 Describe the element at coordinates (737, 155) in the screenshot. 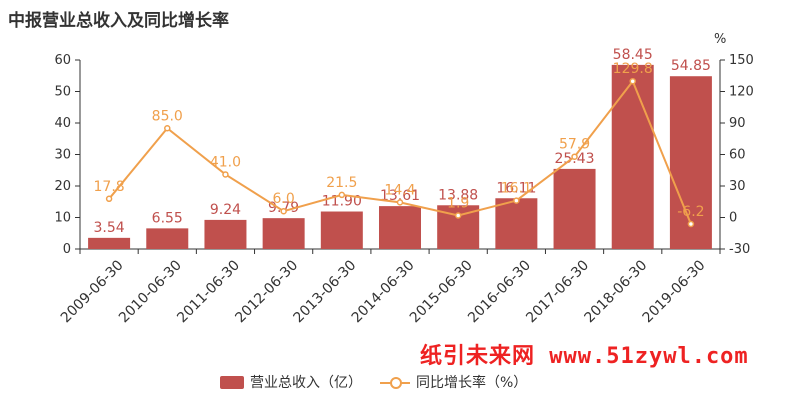

I see `right-tick-label: 60` at that location.